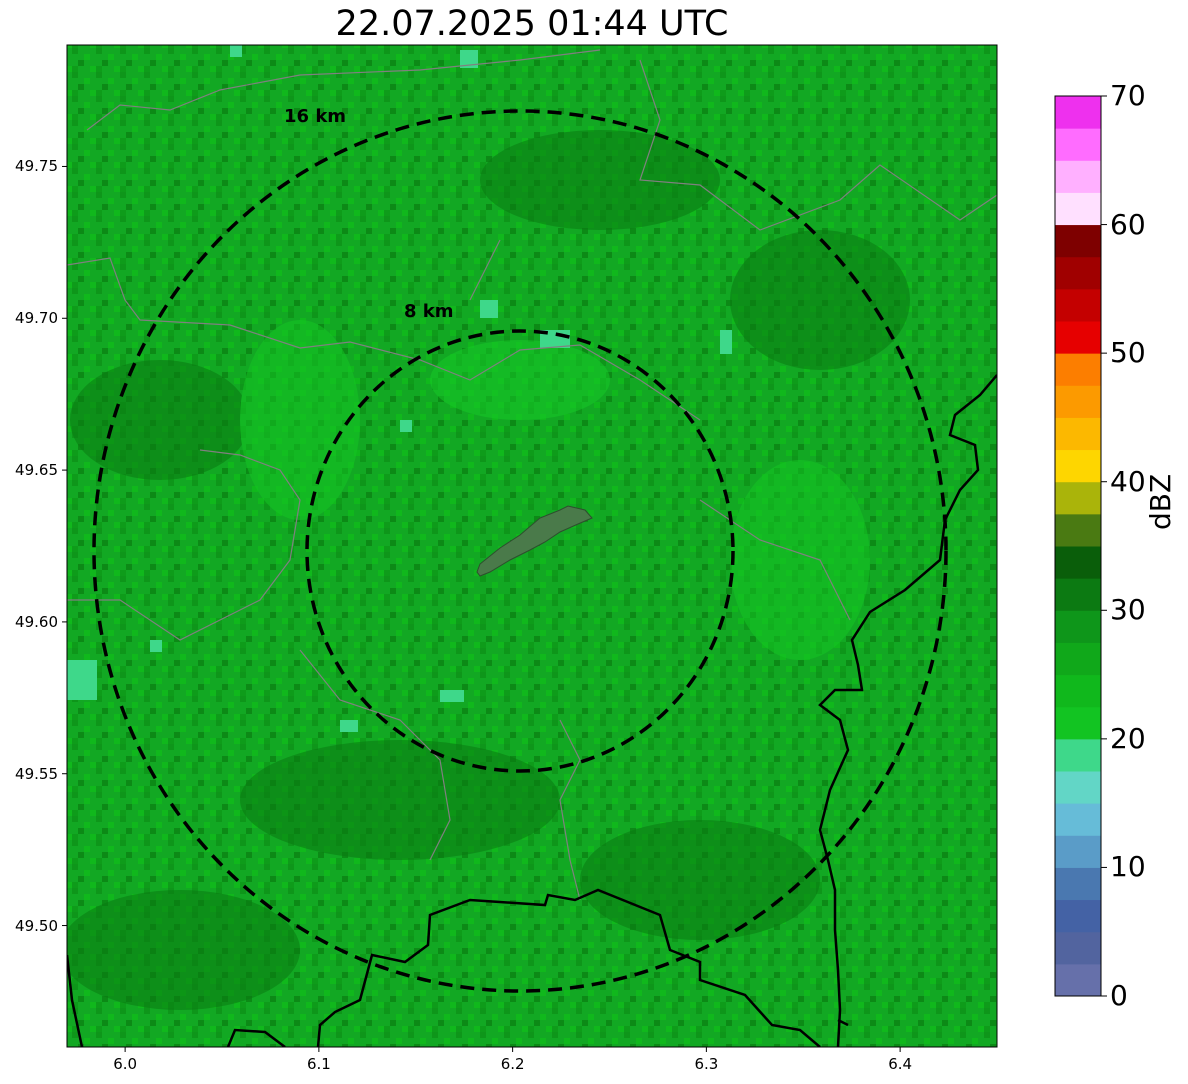 This screenshot has height=1084, width=1188. Describe the element at coordinates (1128, 95) in the screenshot. I see `colorbar-tick-label: 70` at that location.